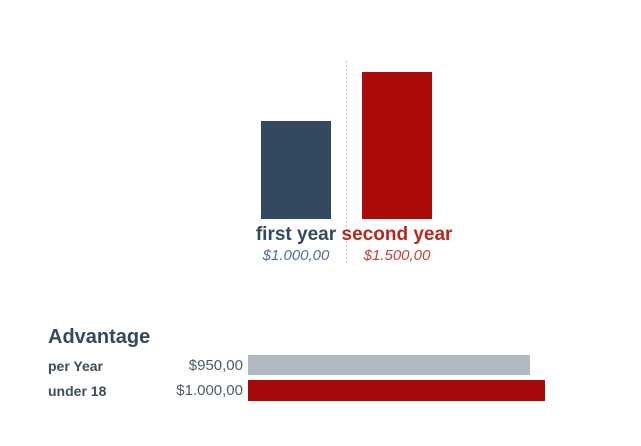  I want to click on advantage-row-label-per-year: per Year, so click(76, 366).